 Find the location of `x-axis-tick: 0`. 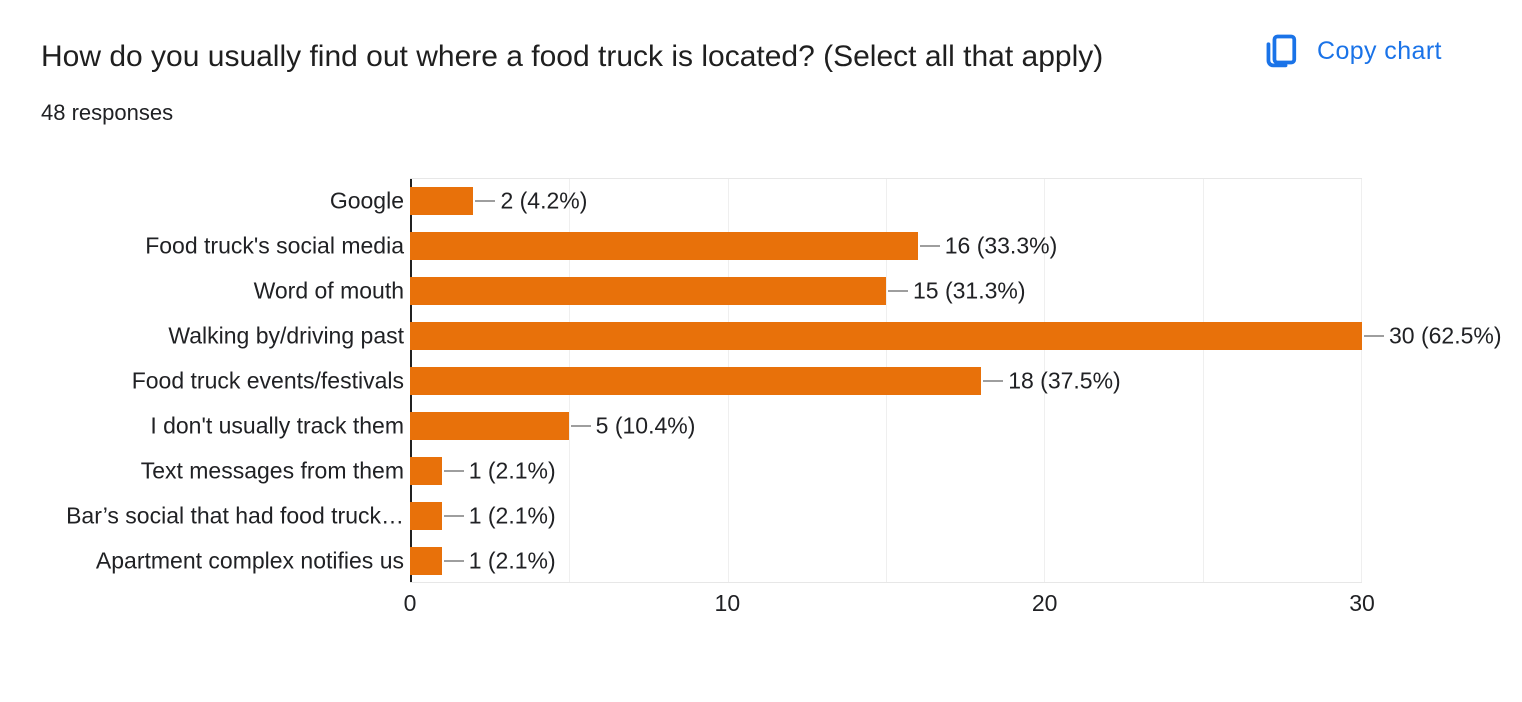

x-axis-tick: 0 is located at coordinates (410, 603).